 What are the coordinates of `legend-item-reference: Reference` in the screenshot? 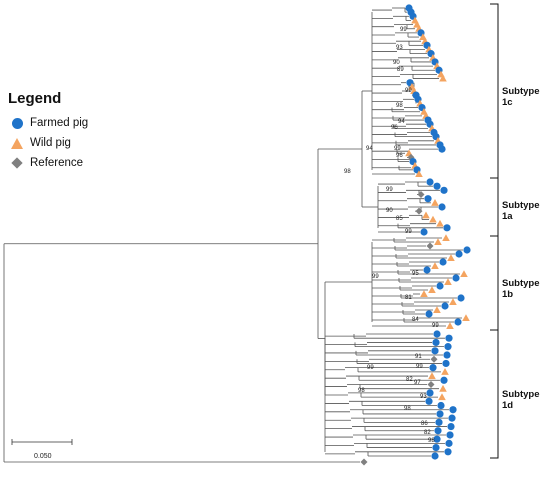 It's located at (68, 163).